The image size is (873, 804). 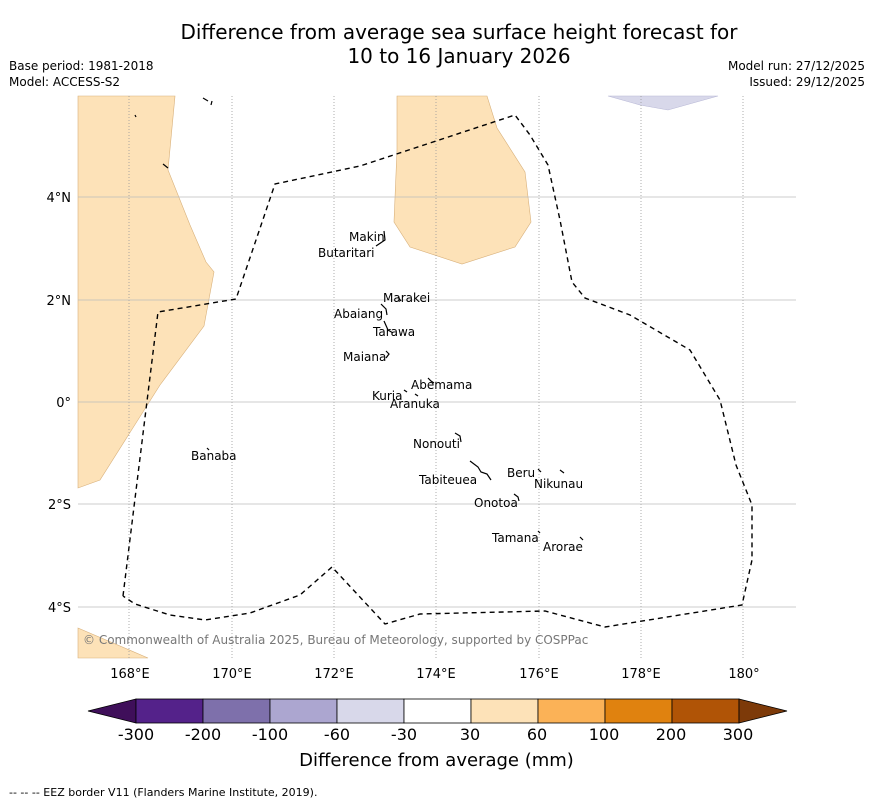 I want to click on colorbar-tick: 300, so click(x=738, y=734).